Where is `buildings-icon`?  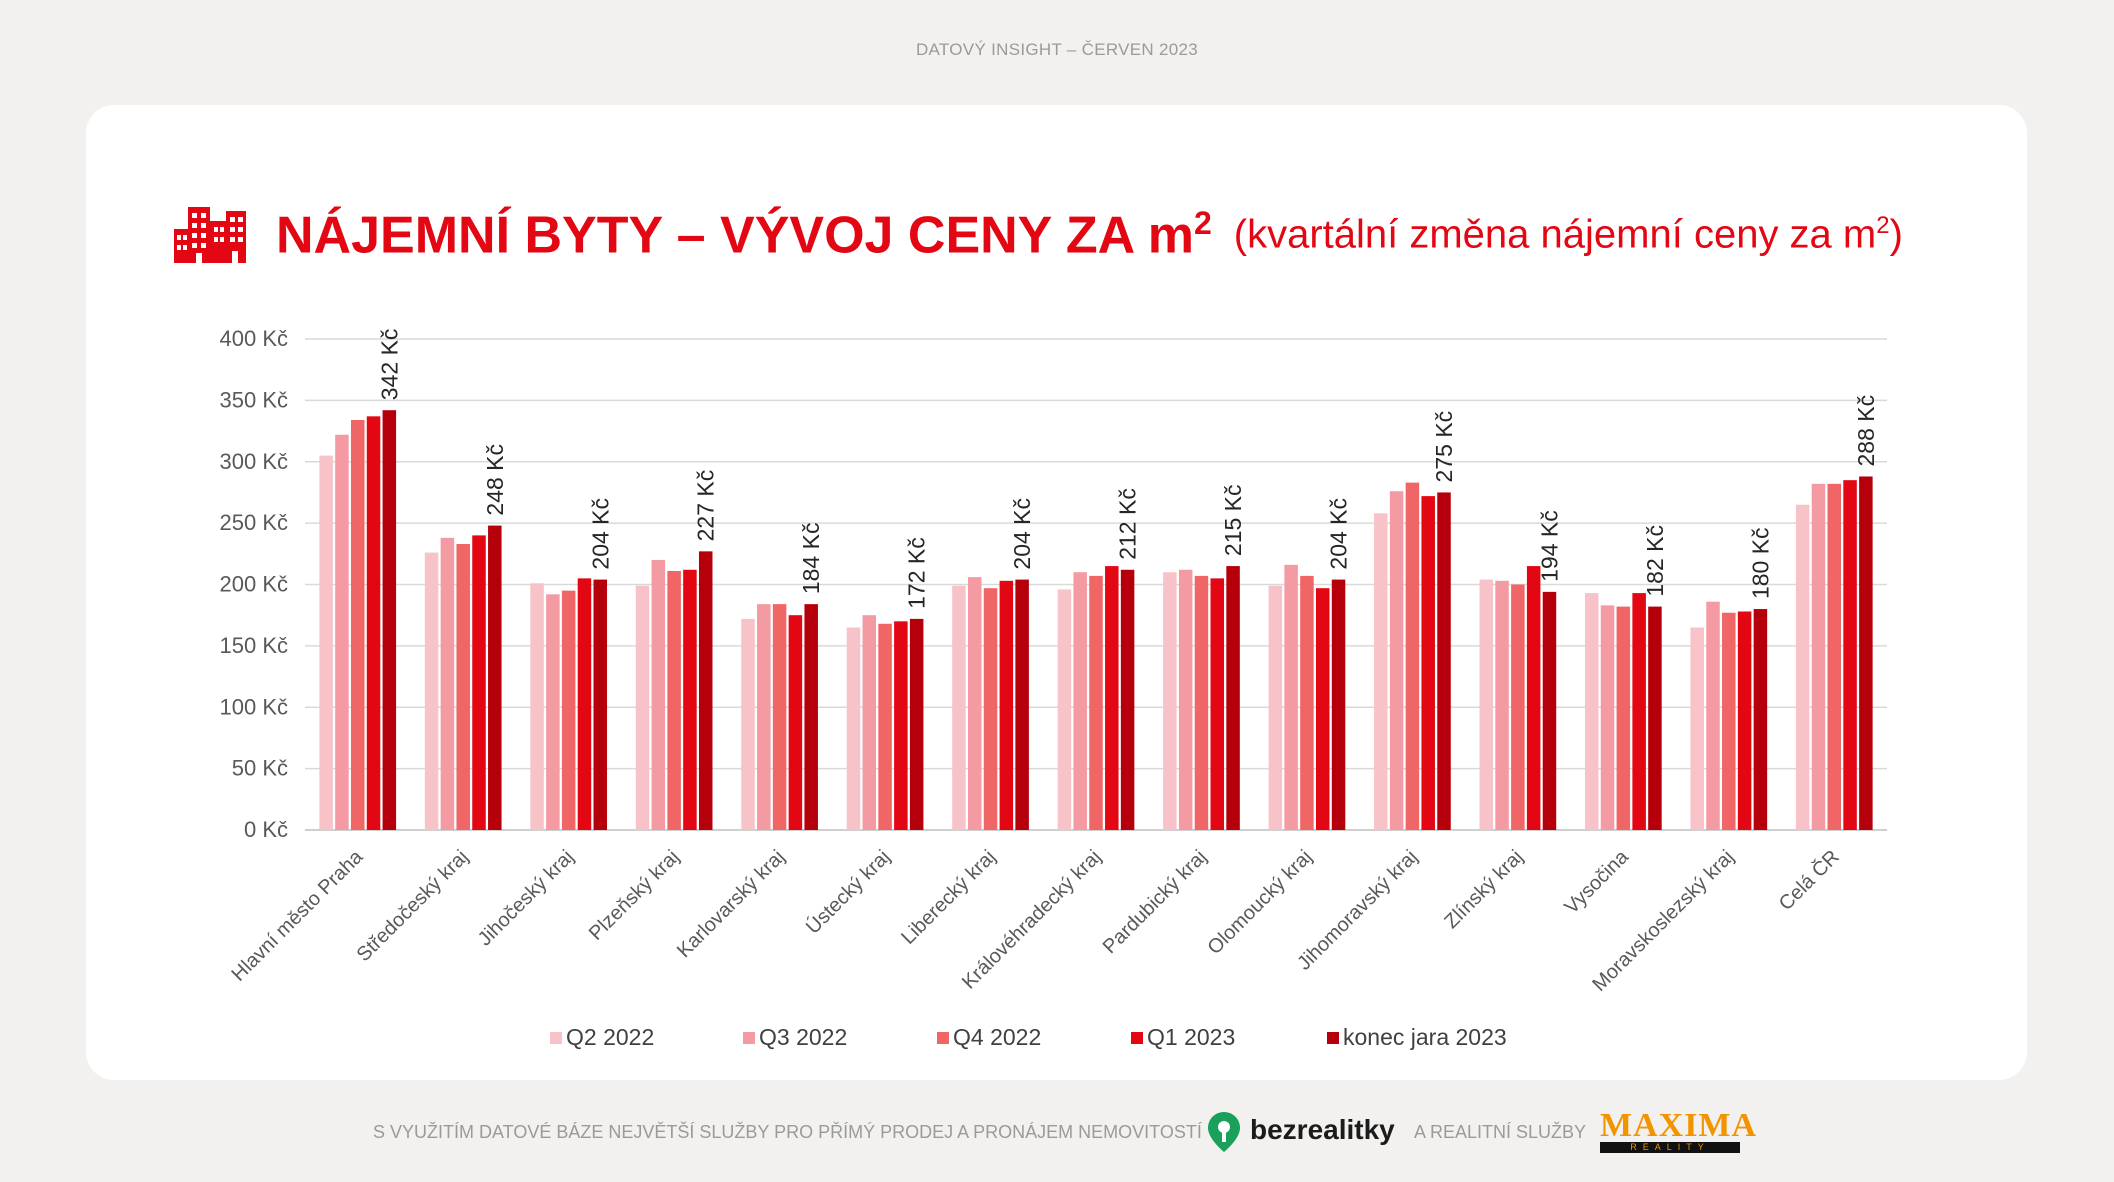 buildings-icon is located at coordinates (210, 235).